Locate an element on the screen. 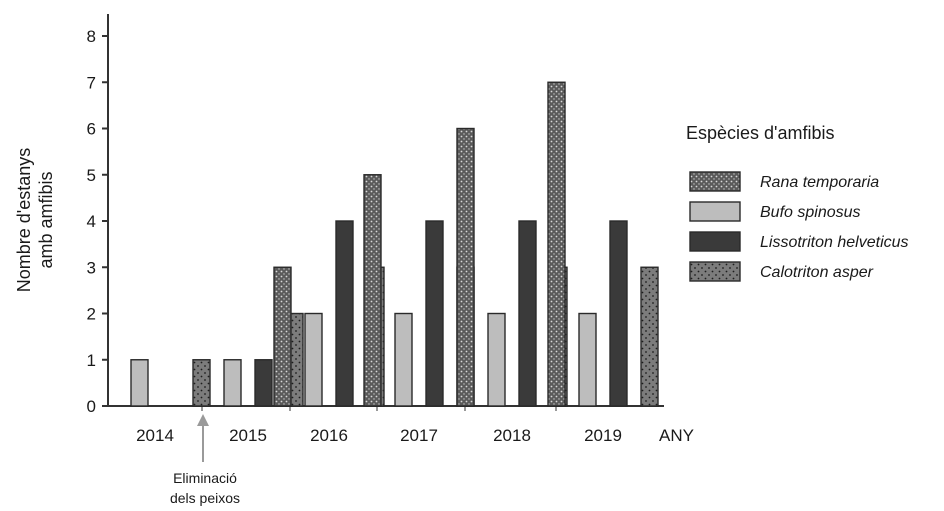 The image size is (944, 511). bar-calotriton-asper-2014 is located at coordinates (201, 383).